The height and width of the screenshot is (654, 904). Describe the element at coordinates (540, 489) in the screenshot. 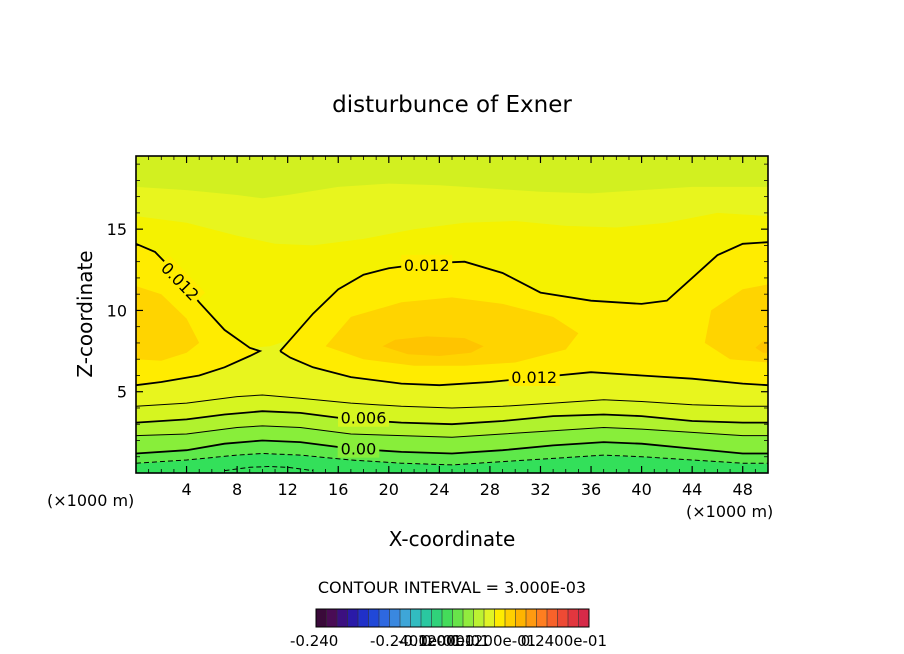

I see `x-tick-label-7: 32` at that location.